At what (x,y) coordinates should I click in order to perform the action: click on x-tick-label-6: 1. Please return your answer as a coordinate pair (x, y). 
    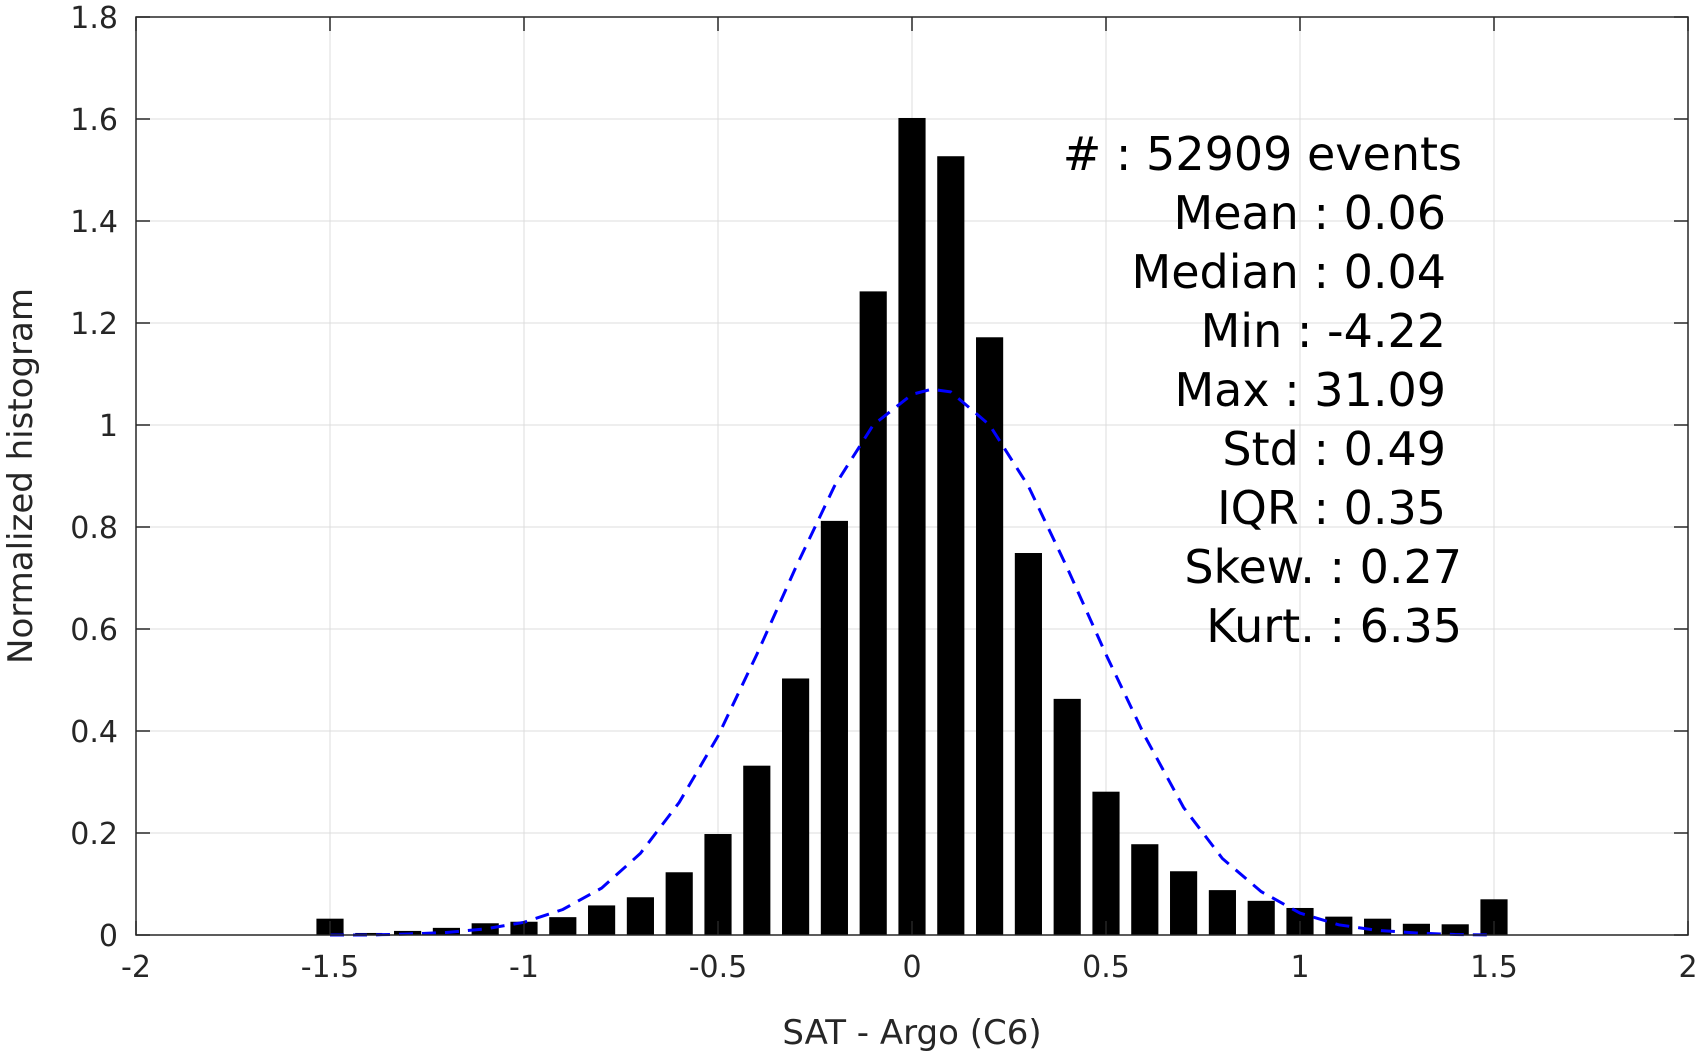
    Looking at the image, I should click on (1299, 967).